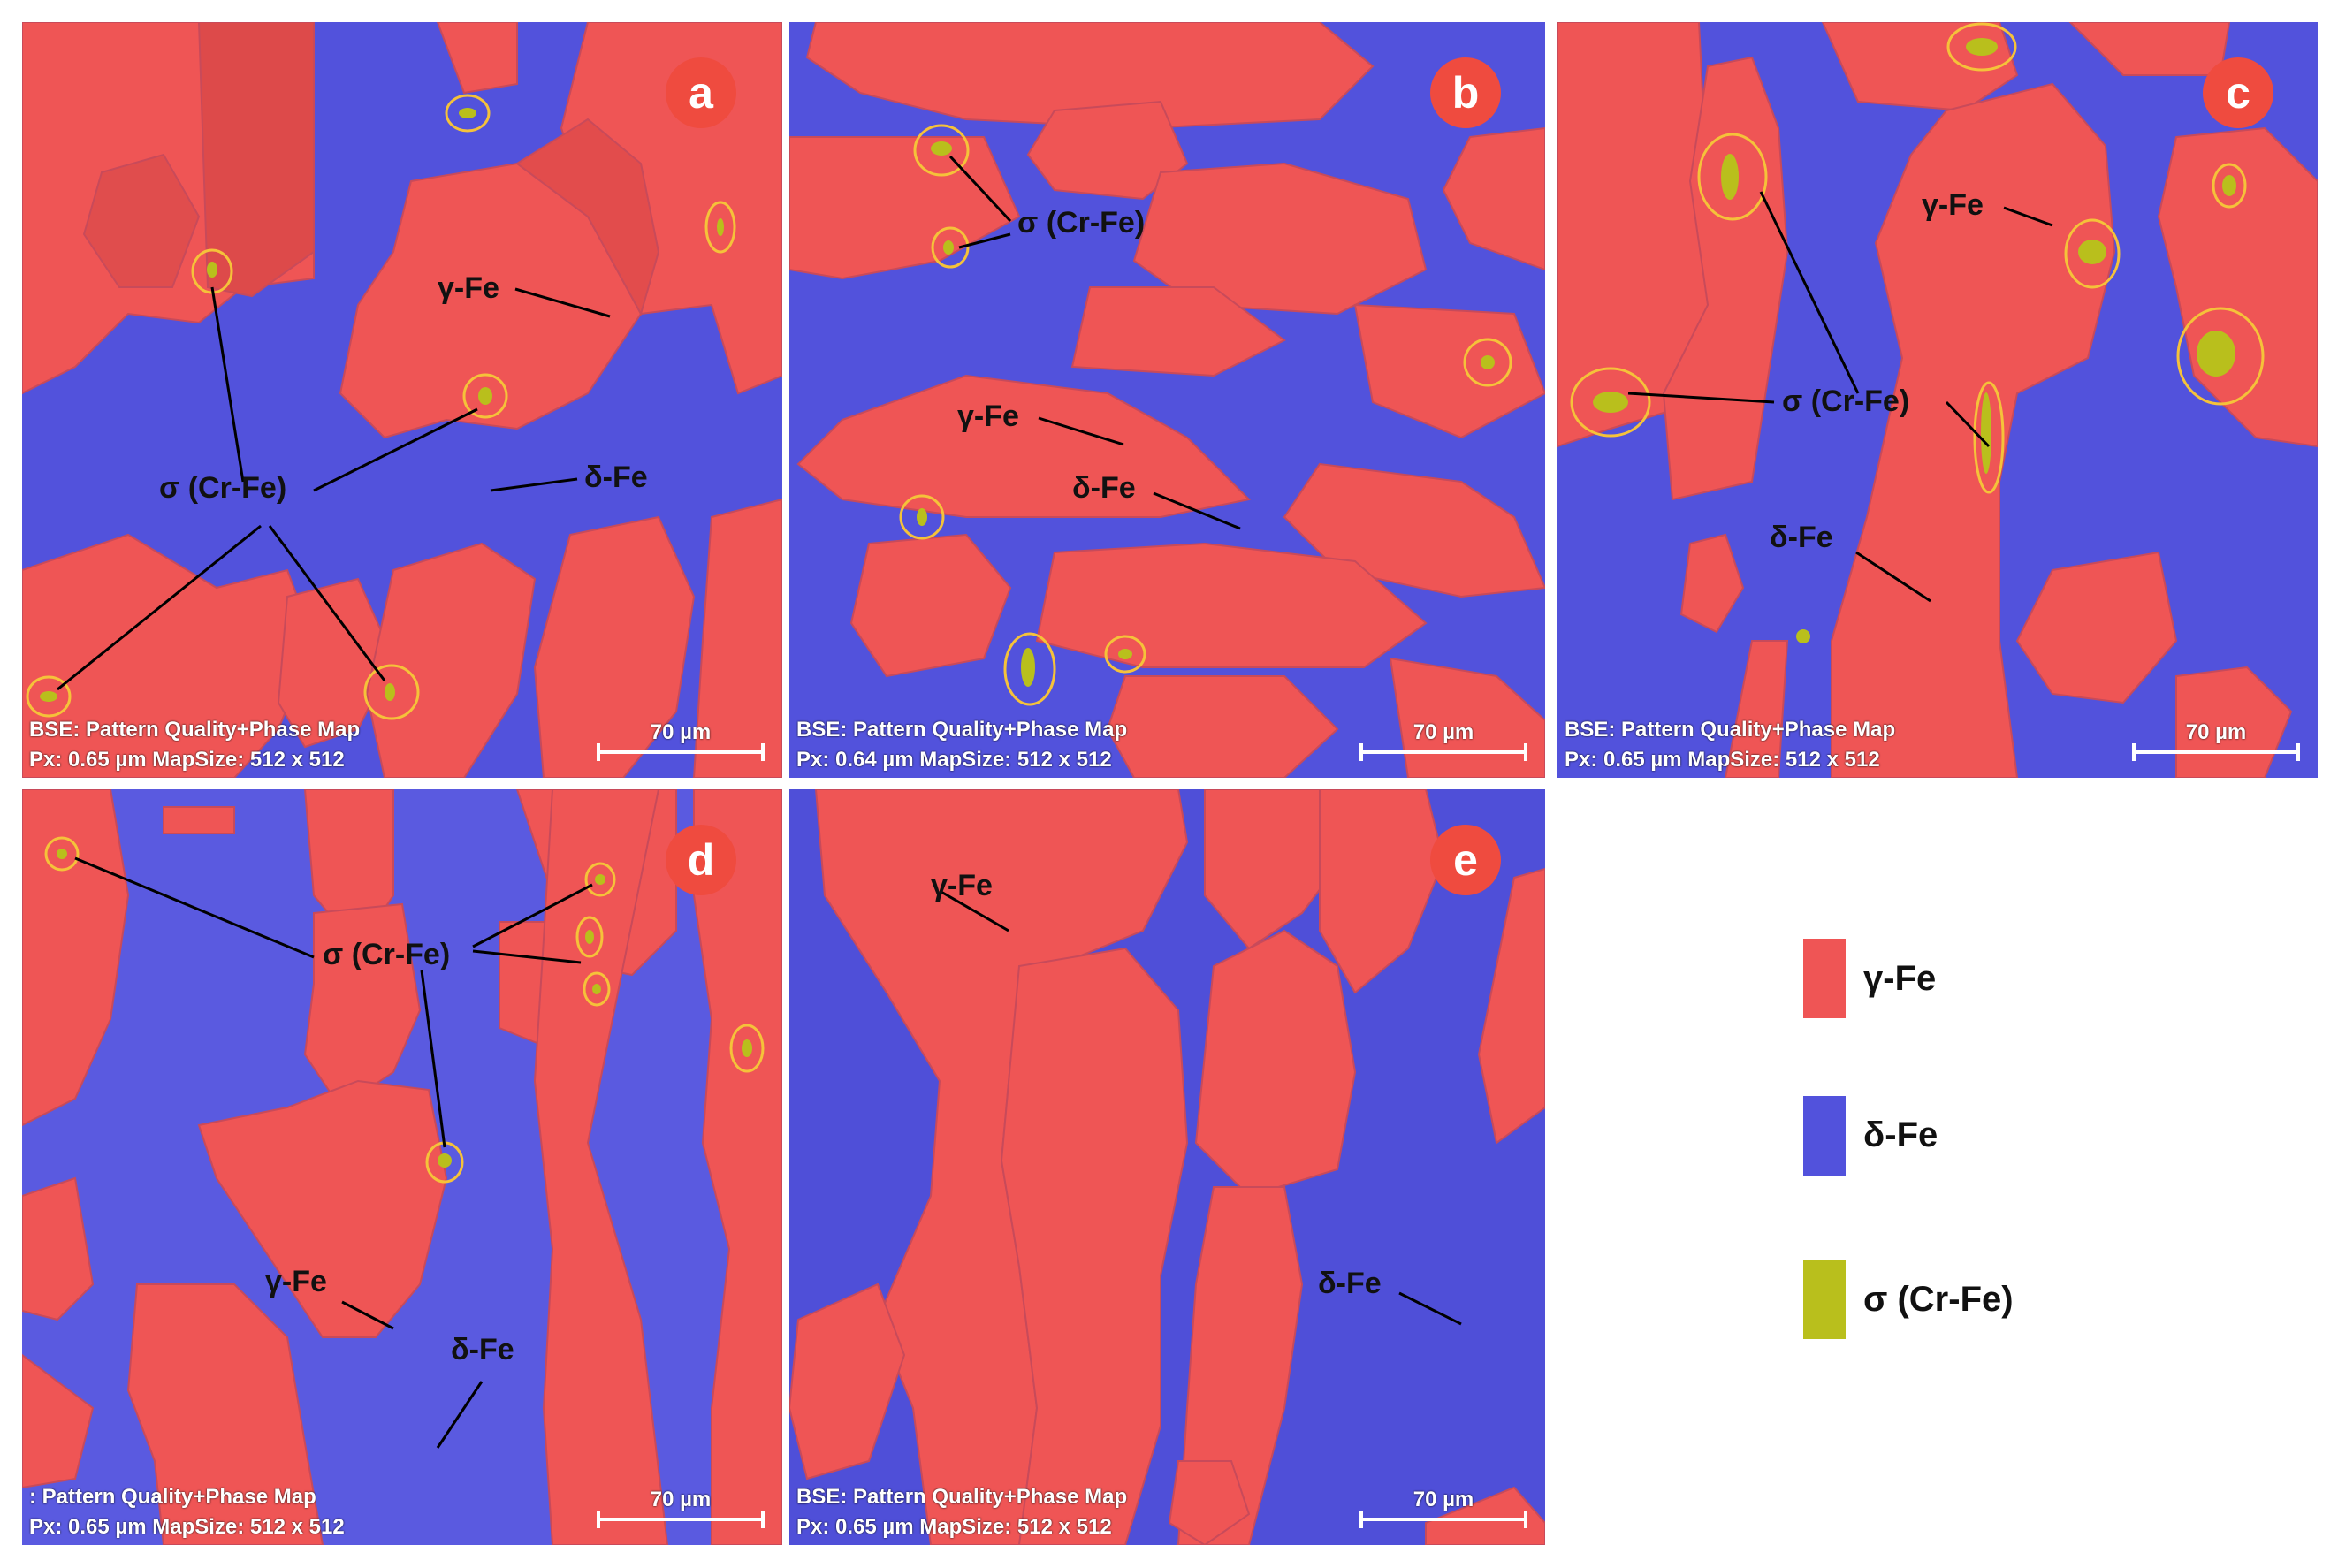 The image size is (2338, 1568). What do you see at coordinates (1824, 1136) in the screenshot?
I see `legend-swatch-delta` at bounding box center [1824, 1136].